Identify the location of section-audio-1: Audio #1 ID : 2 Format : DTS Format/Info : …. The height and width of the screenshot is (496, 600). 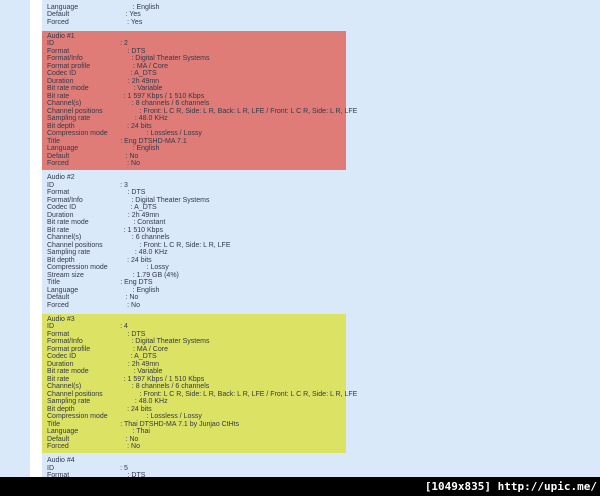
(200, 100).